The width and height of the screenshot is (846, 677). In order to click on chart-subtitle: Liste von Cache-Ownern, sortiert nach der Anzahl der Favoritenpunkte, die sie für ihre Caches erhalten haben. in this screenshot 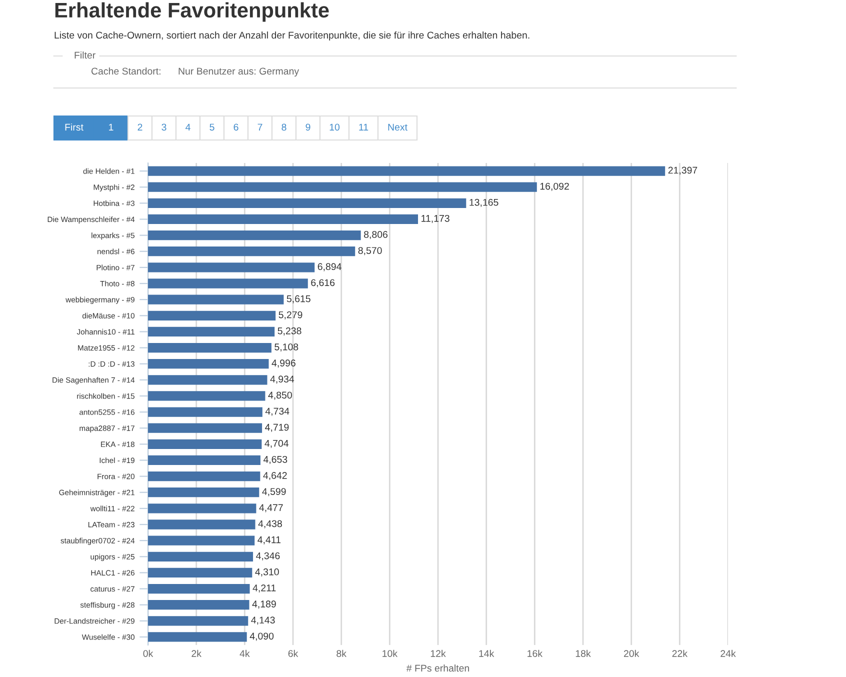, I will do `click(292, 36)`.